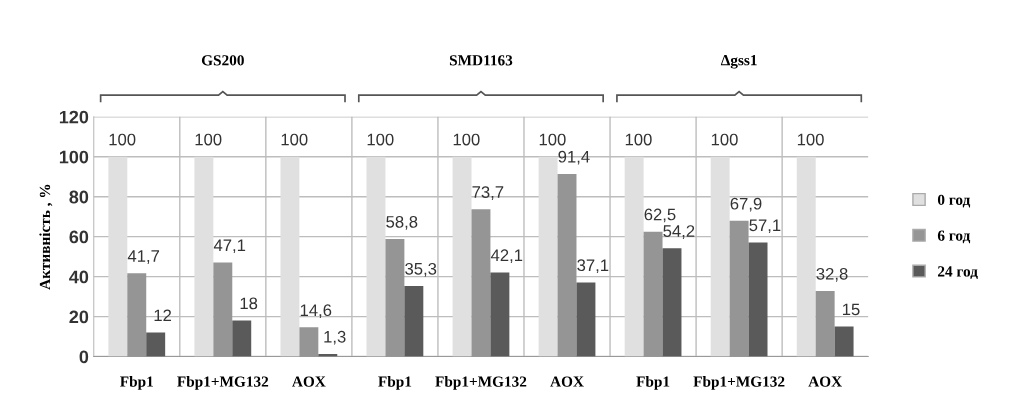 The height and width of the screenshot is (417, 1019). I want to click on y-tick-label: 100, so click(74, 157).